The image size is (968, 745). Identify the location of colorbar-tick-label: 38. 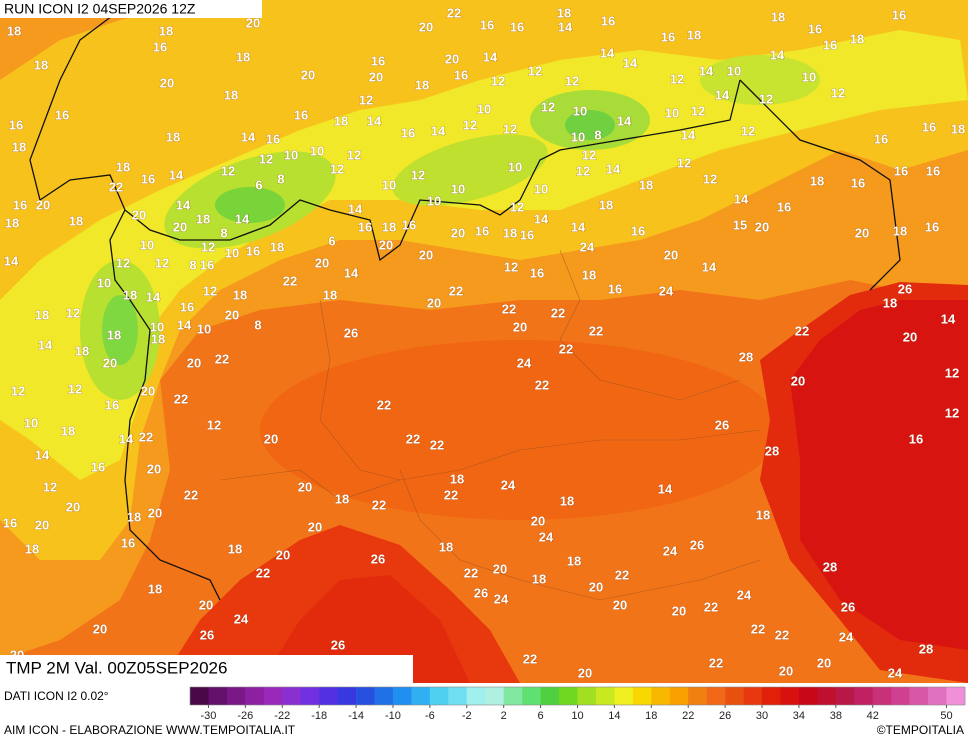
(836, 716).